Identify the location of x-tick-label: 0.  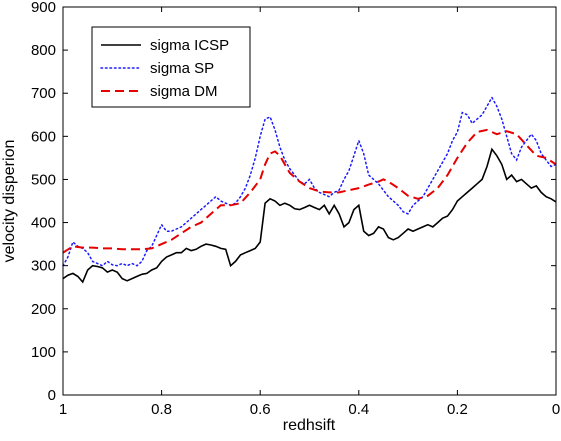
(556, 409).